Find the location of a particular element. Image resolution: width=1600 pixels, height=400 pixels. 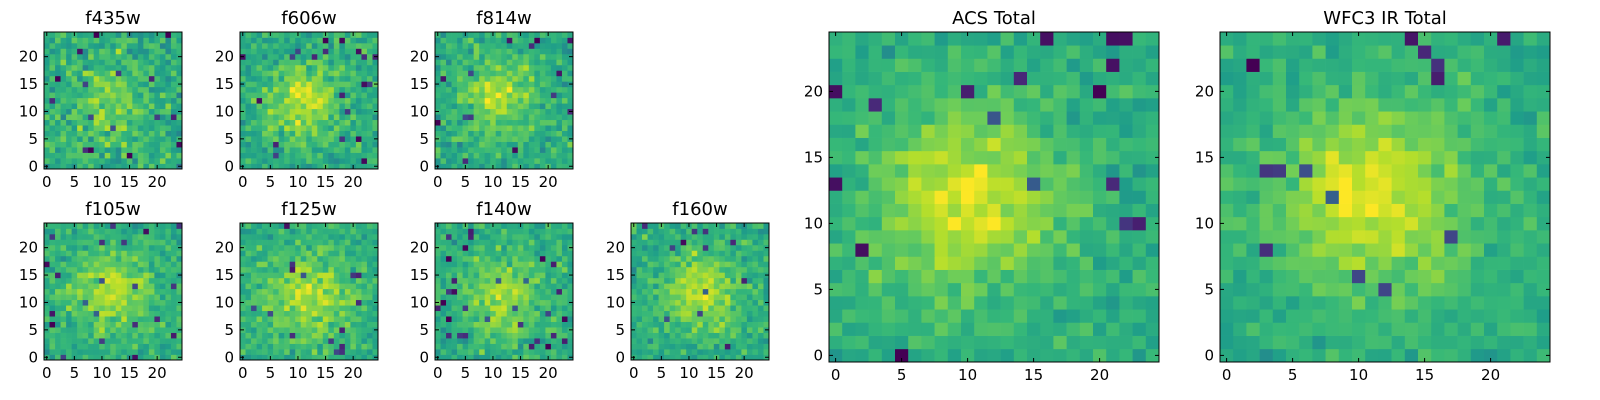

x-tick-label: 0 is located at coordinates (438, 182).